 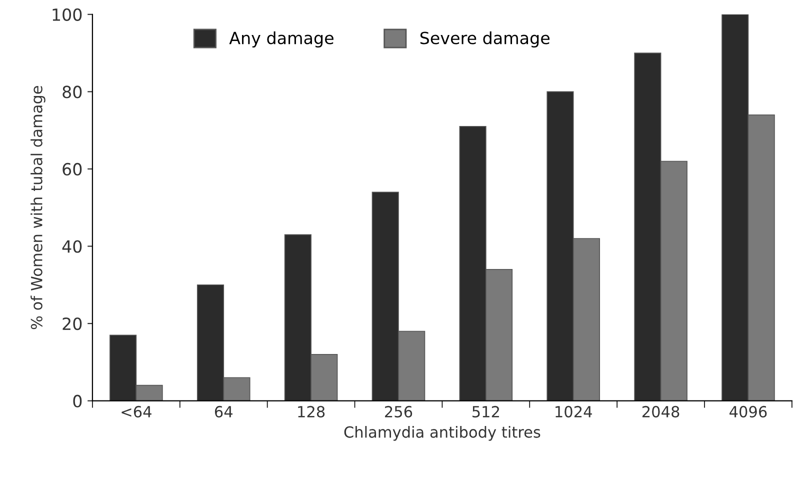 I want to click on x-tick-label: 2048, so click(x=661, y=412).